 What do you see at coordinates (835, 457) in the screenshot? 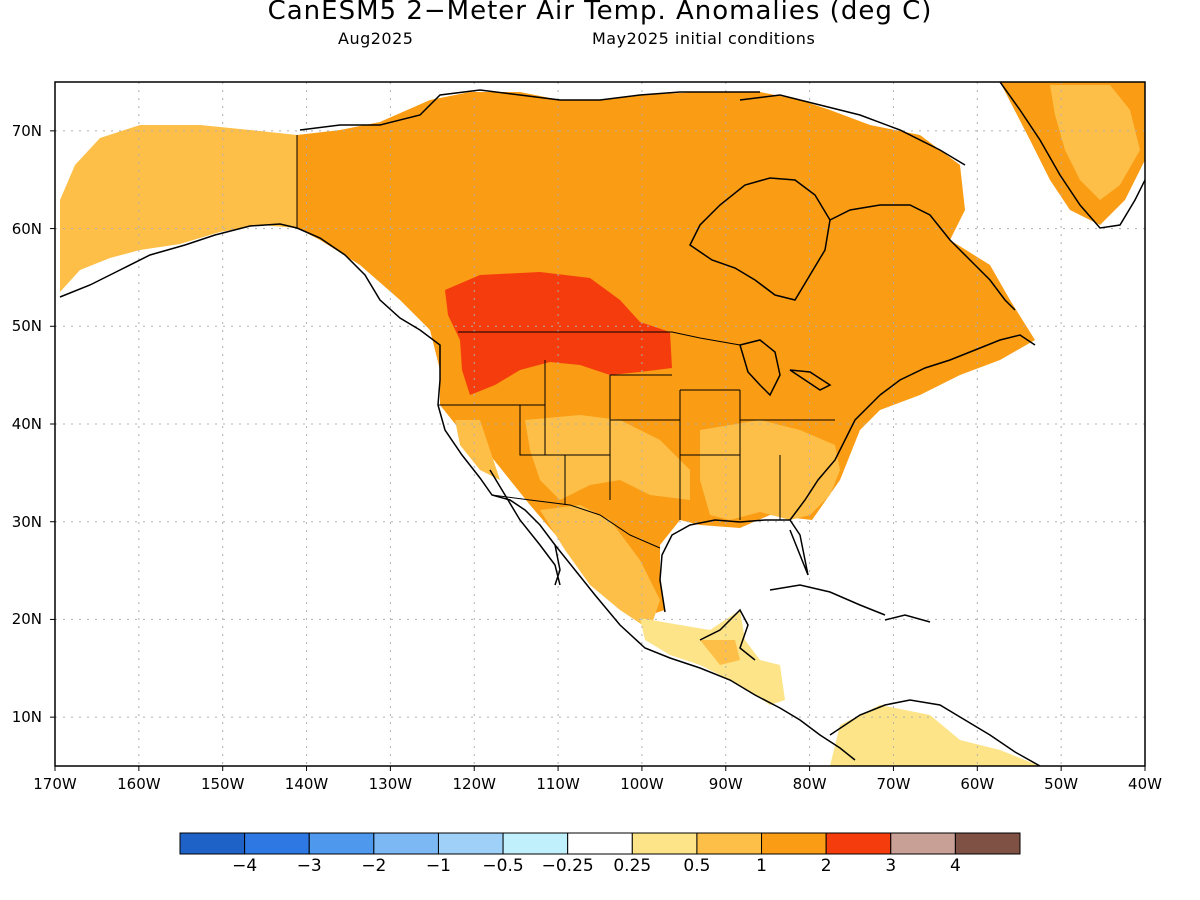
I see `coastline-east-us` at bounding box center [835, 457].